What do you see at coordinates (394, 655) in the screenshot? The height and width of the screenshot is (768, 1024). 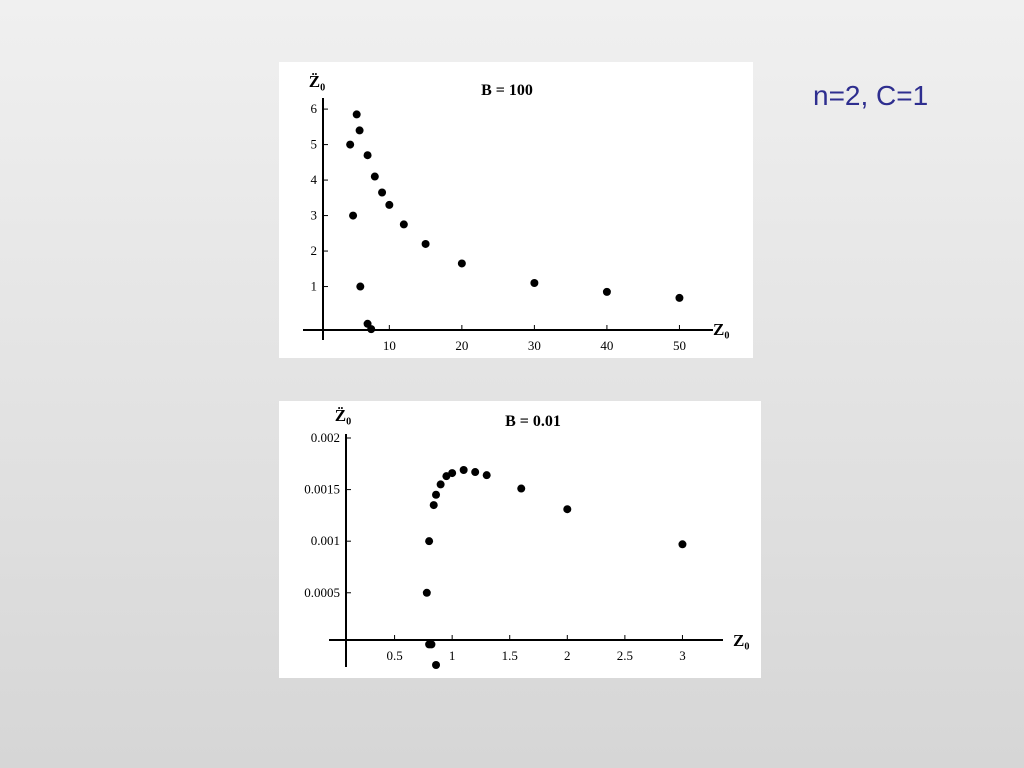 I see `x-tick-label: 0.5` at bounding box center [394, 655].